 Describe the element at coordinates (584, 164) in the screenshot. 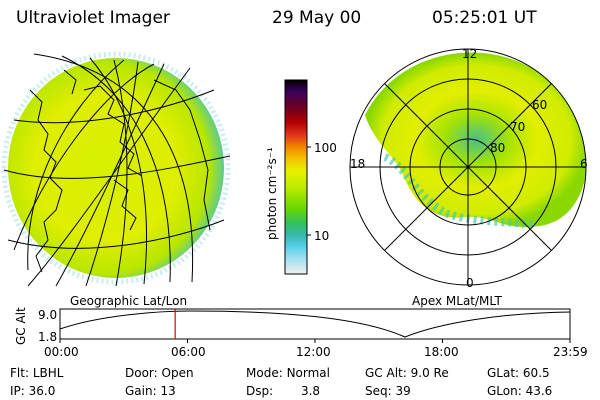

I see `mlt-label-6: 6` at that location.